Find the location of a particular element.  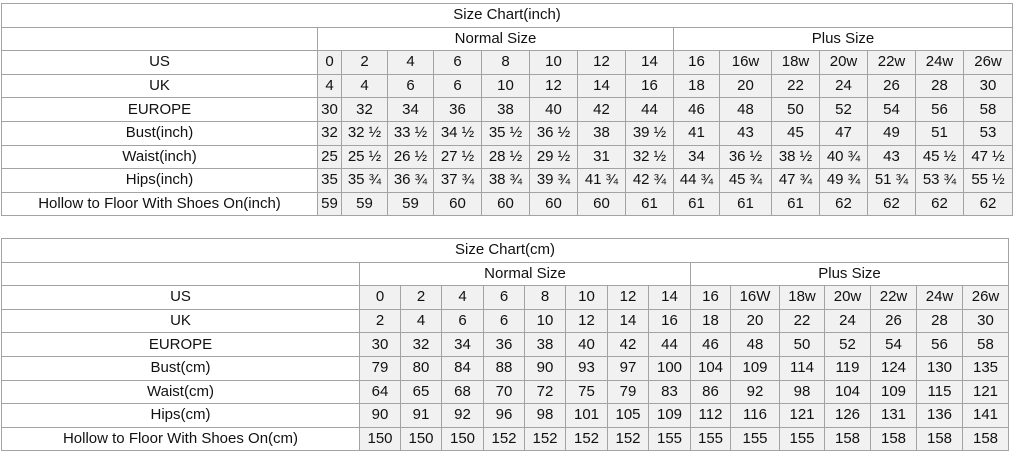

table-cell: 70 is located at coordinates (504, 392).